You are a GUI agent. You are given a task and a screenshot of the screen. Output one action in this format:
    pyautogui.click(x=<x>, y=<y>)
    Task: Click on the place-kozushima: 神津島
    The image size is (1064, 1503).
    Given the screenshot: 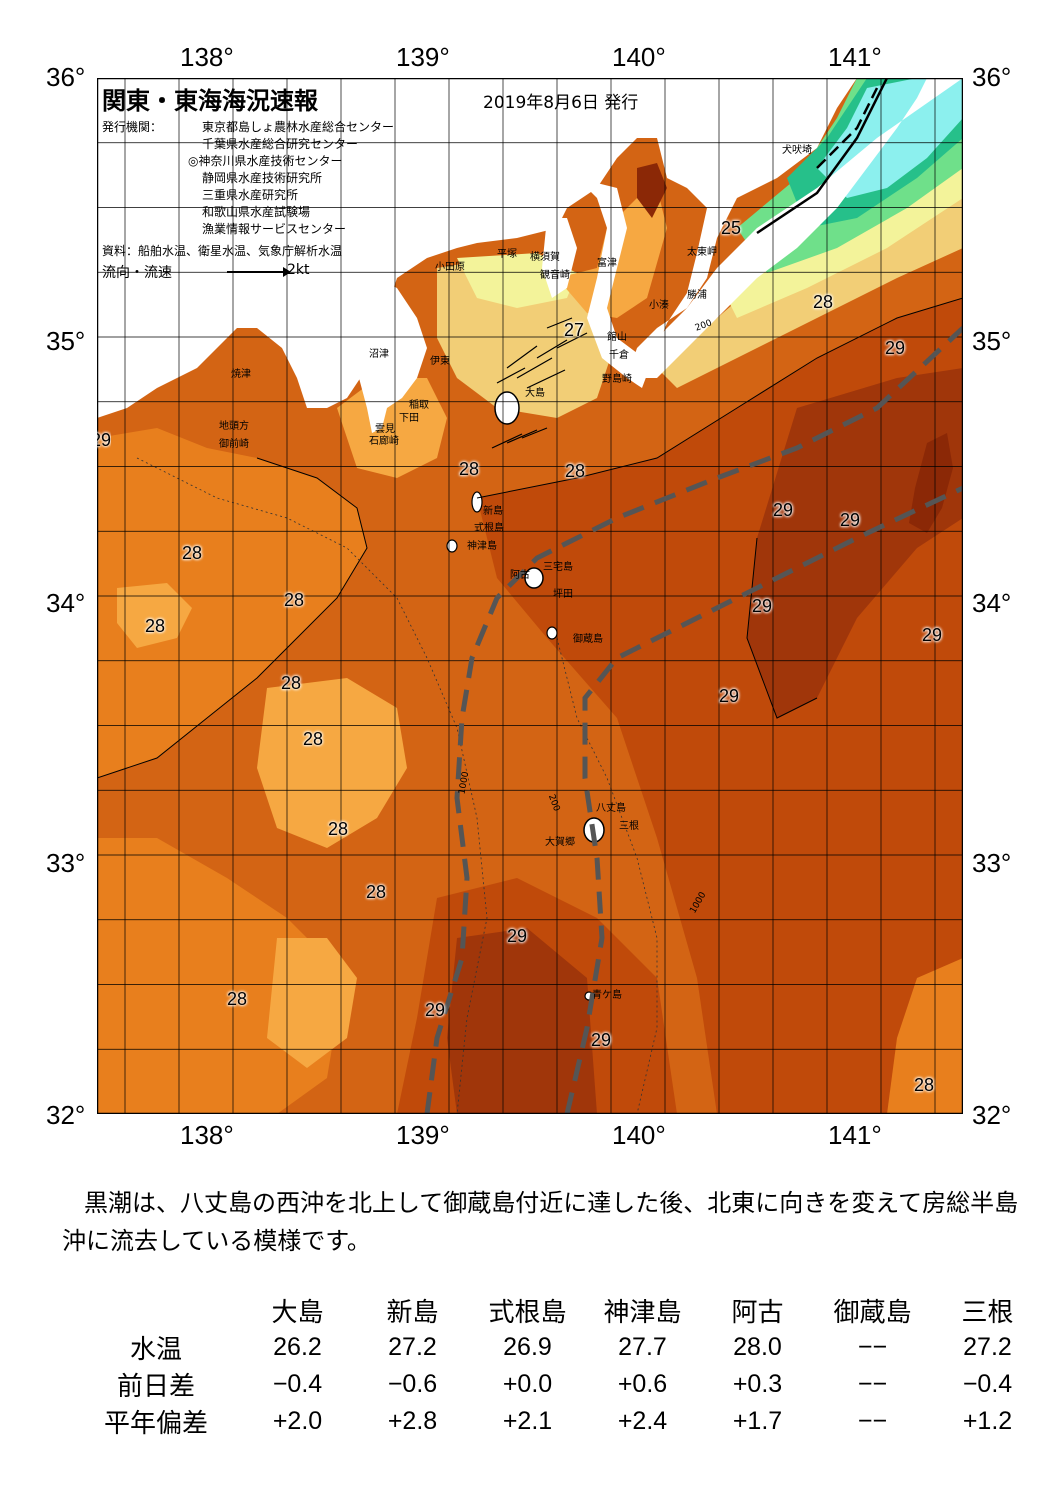 What is the action you would take?
    pyautogui.click(x=482, y=546)
    